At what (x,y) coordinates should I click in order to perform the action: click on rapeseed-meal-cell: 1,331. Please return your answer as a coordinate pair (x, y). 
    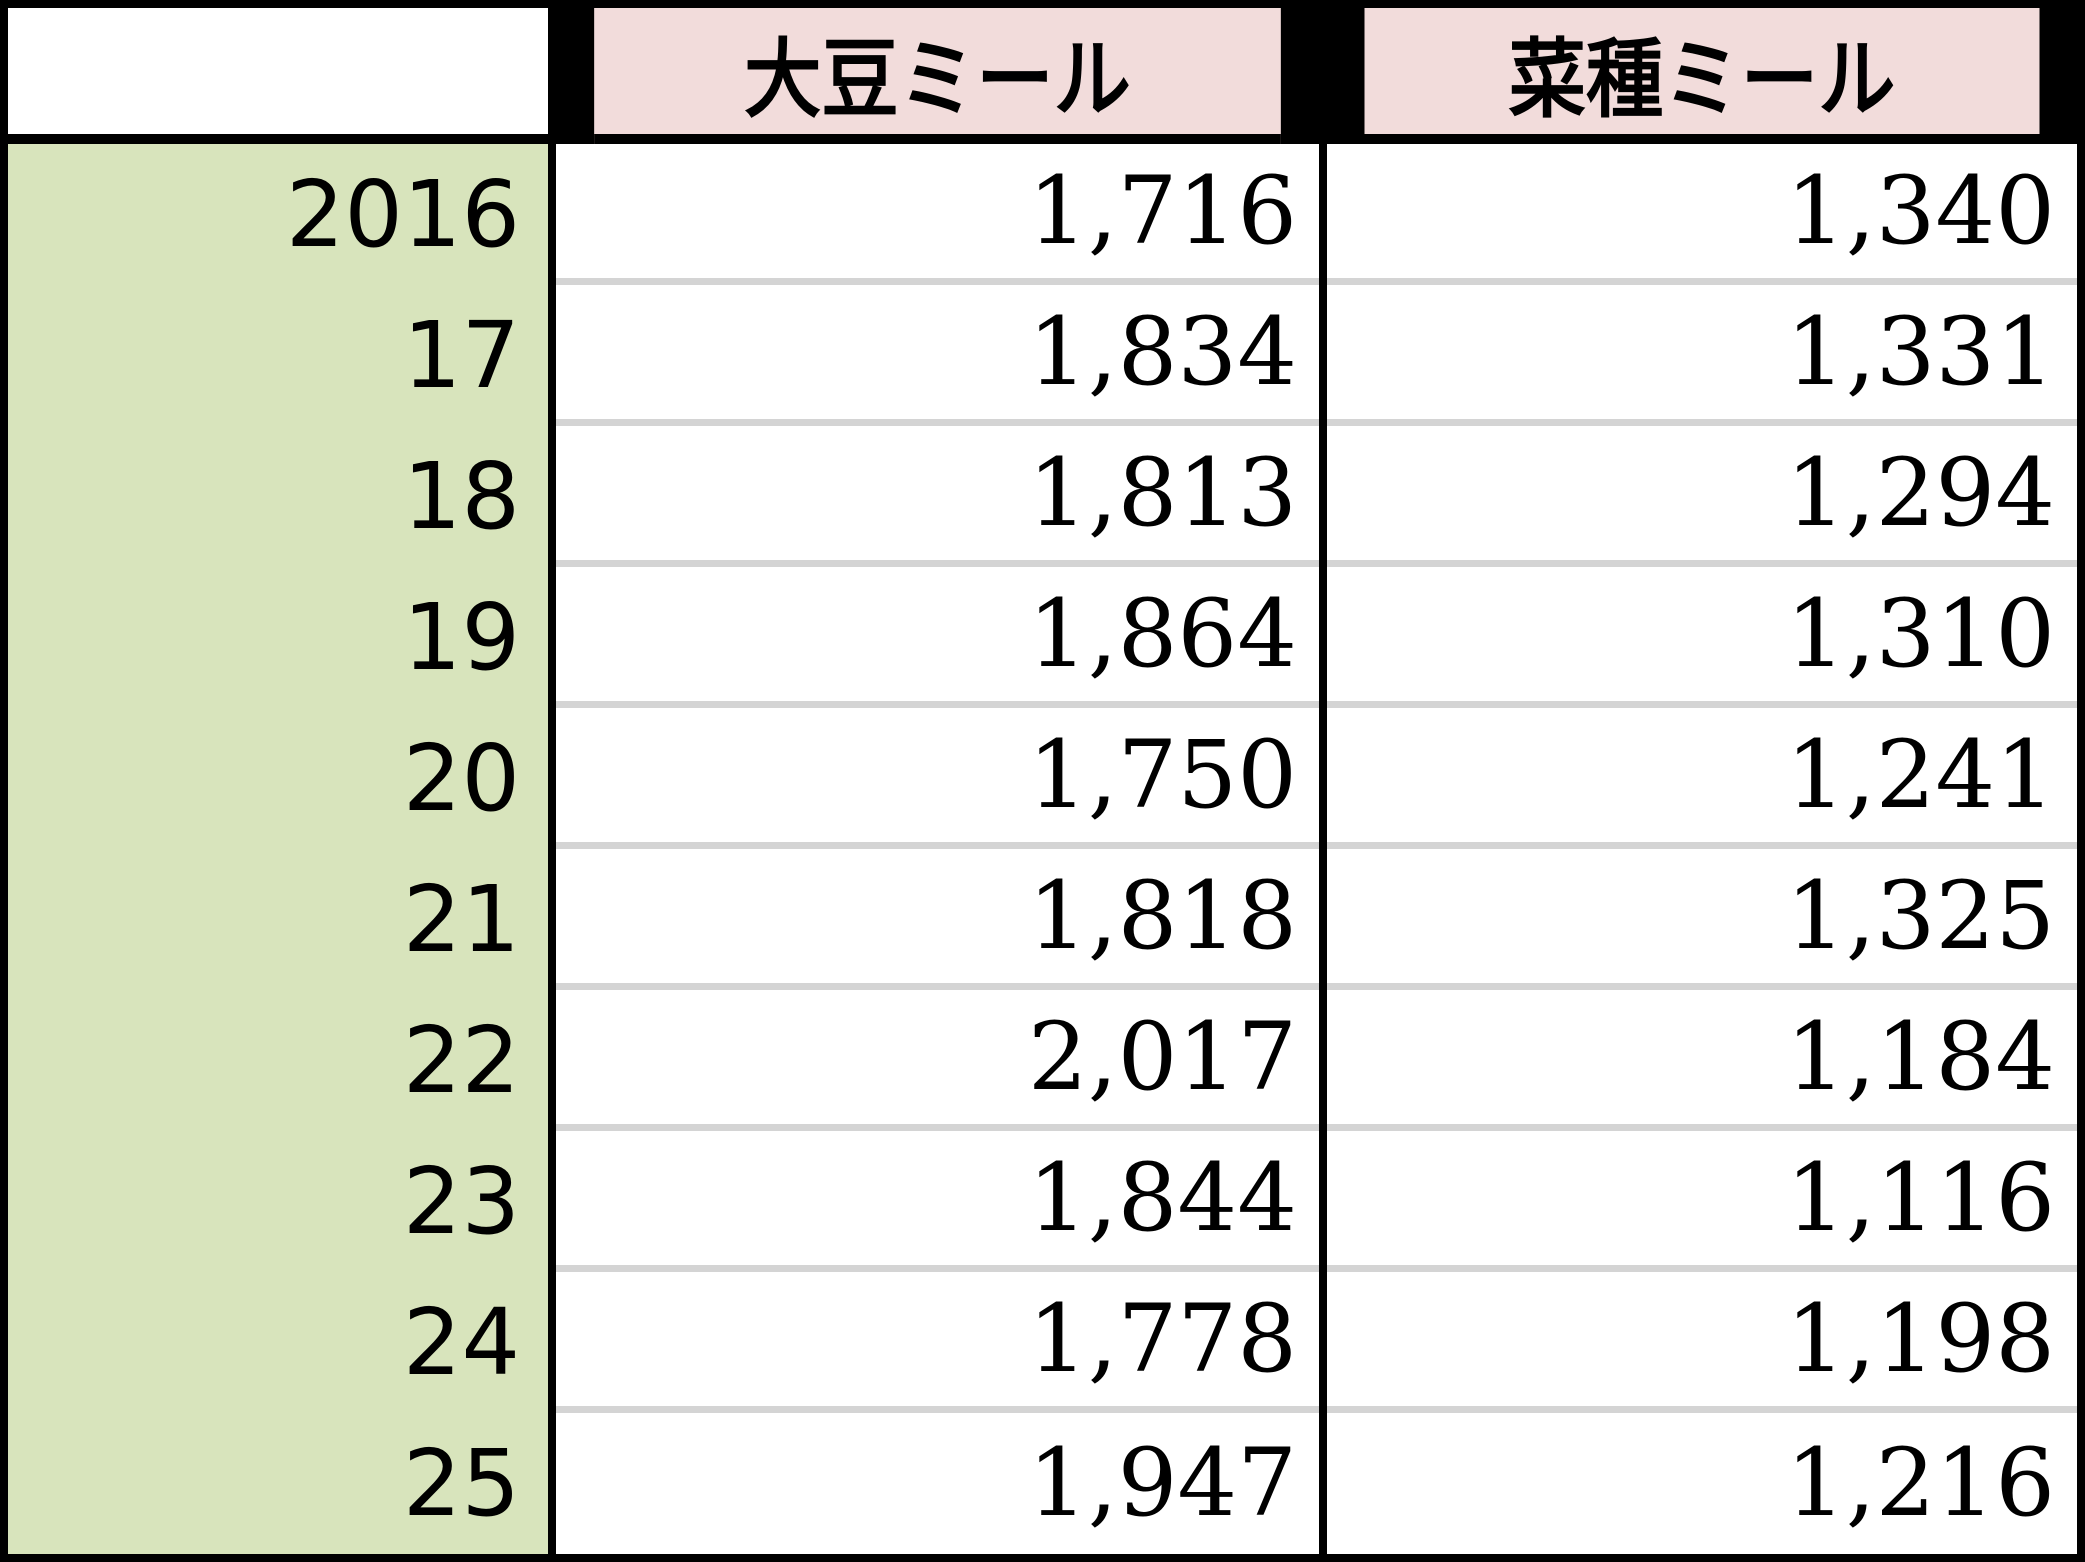
    Looking at the image, I should click on (1702, 355).